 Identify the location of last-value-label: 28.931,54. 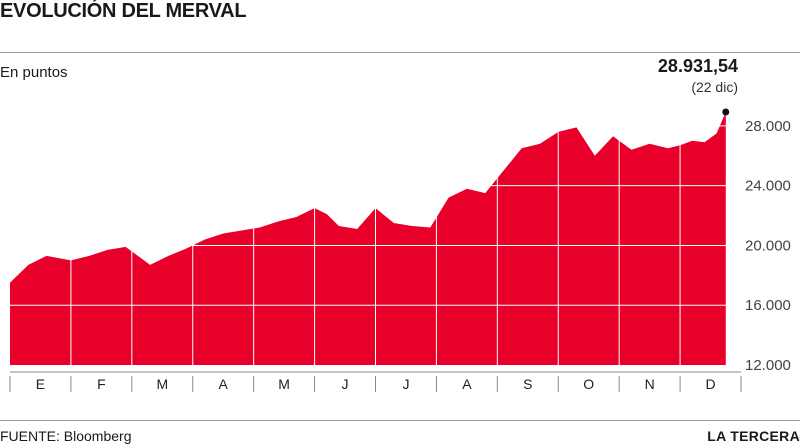
(697, 66).